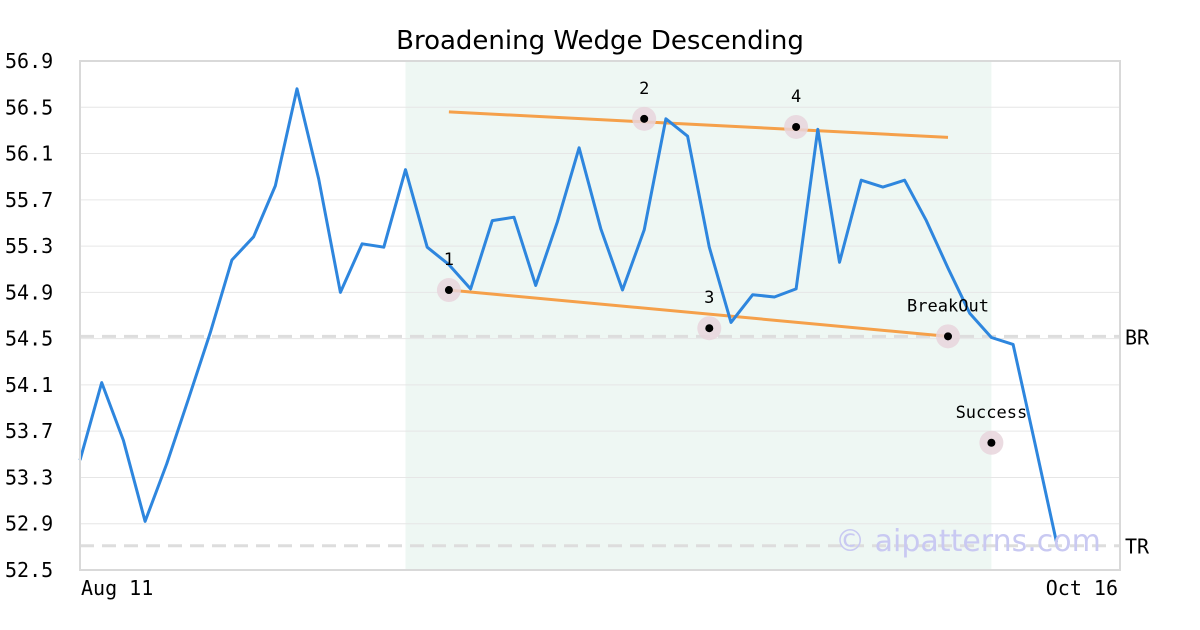 The width and height of the screenshot is (1200, 630). I want to click on marker-label: Success, so click(992, 413).